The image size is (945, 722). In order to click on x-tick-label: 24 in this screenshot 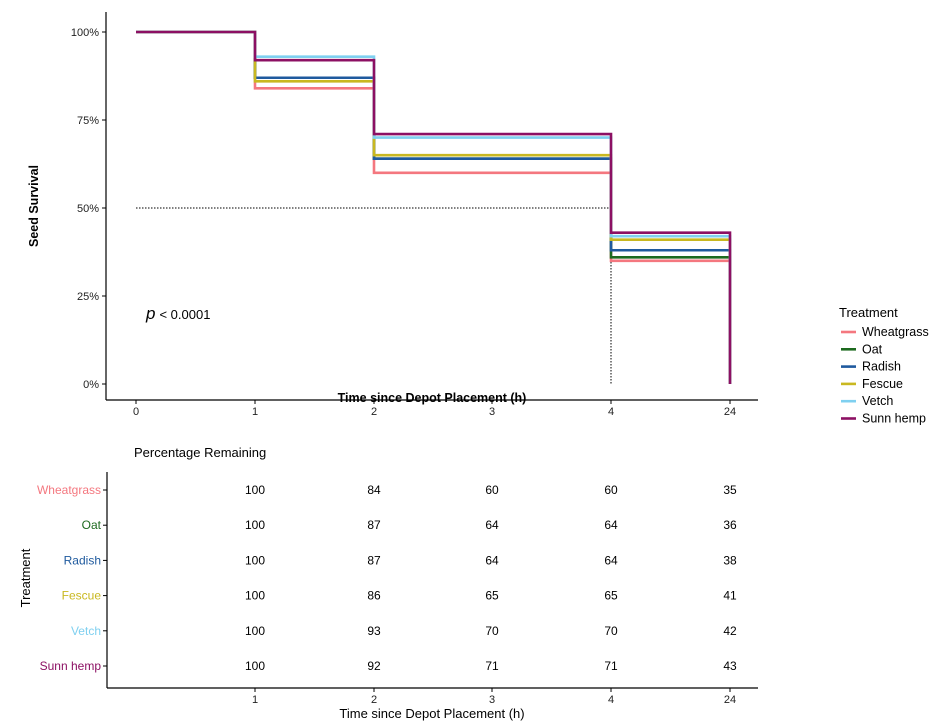, I will do `click(730, 412)`.